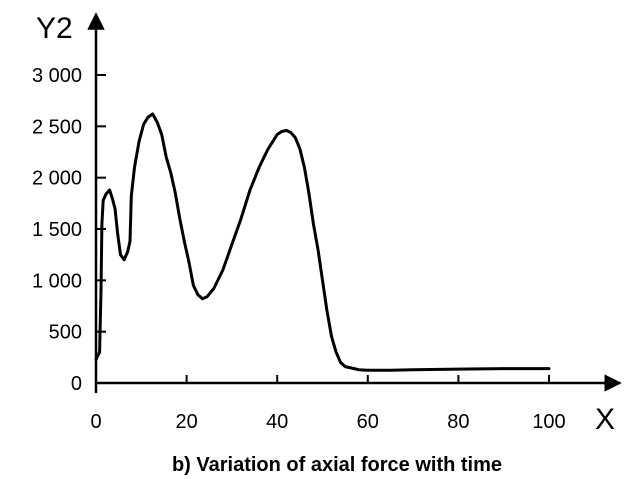 The width and height of the screenshot is (634, 479). I want to click on y-tick-label: 0, so click(76, 384).